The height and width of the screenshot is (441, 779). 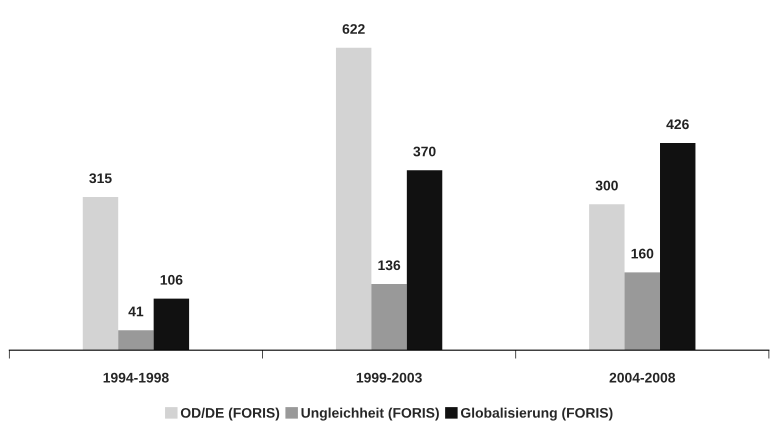 I want to click on data-label: 622, so click(x=353, y=29).